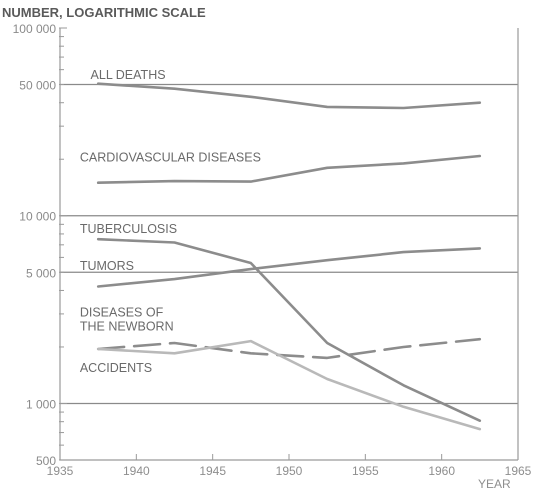 The image size is (540, 494). I want to click on y-axis-label: NUMBER, LOGARITHMIC SCALE, so click(104, 12).